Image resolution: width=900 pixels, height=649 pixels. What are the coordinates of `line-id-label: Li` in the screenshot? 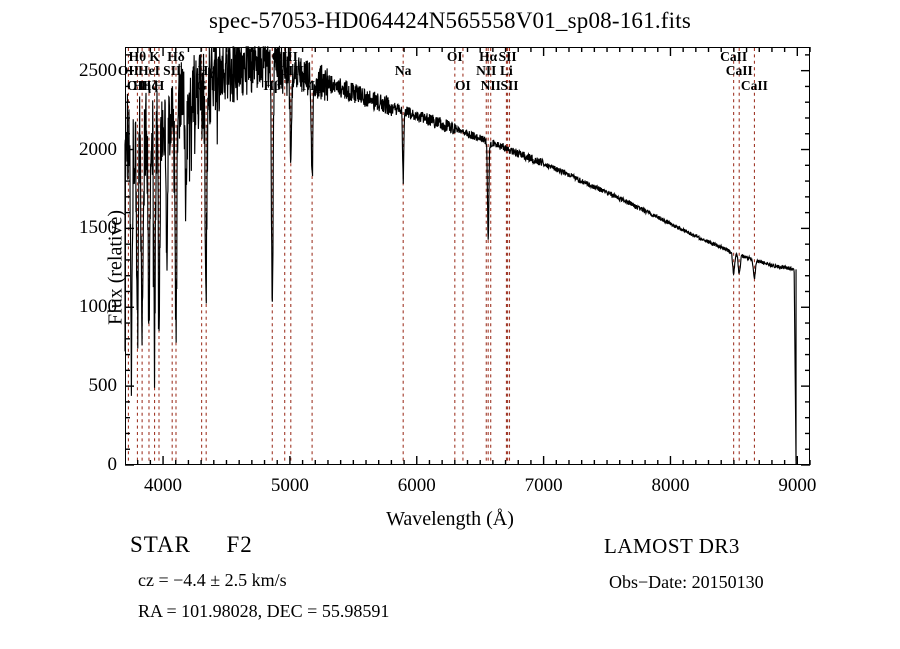 It's located at (506, 70).